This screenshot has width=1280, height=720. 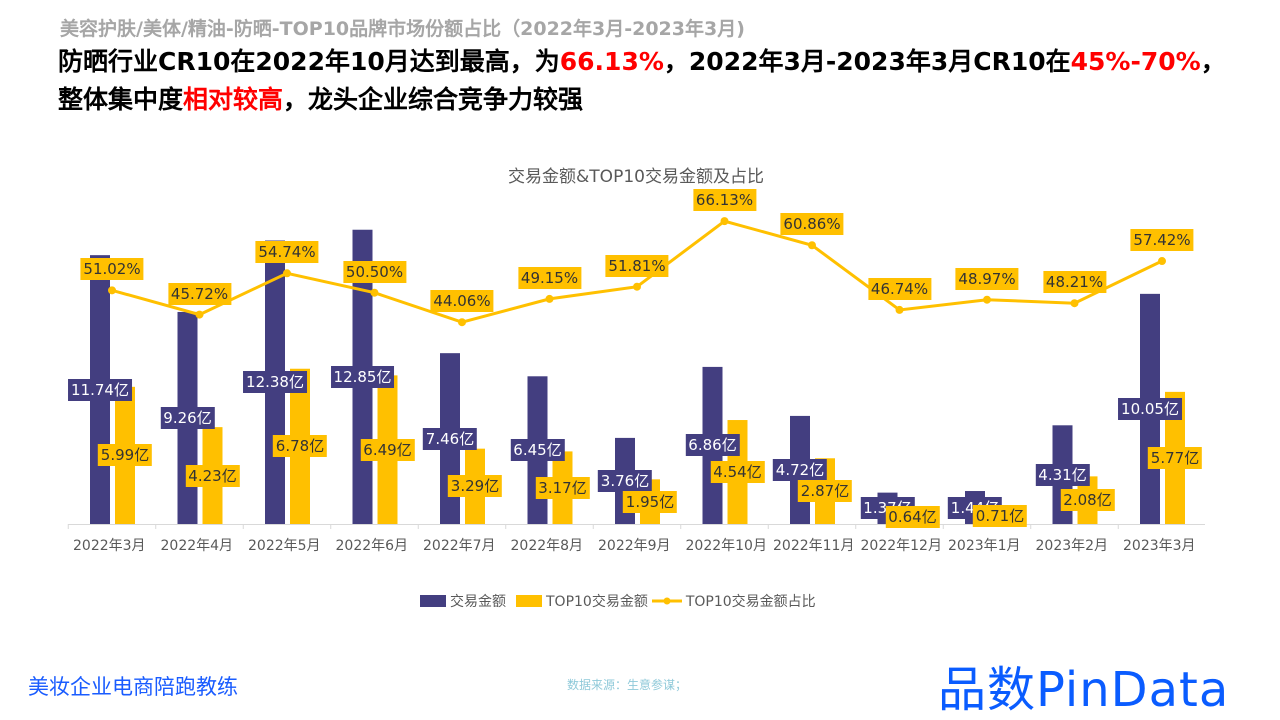 I want to click on chart-title: 交易金额&TOP10交易金额及占比, so click(x=636, y=177).